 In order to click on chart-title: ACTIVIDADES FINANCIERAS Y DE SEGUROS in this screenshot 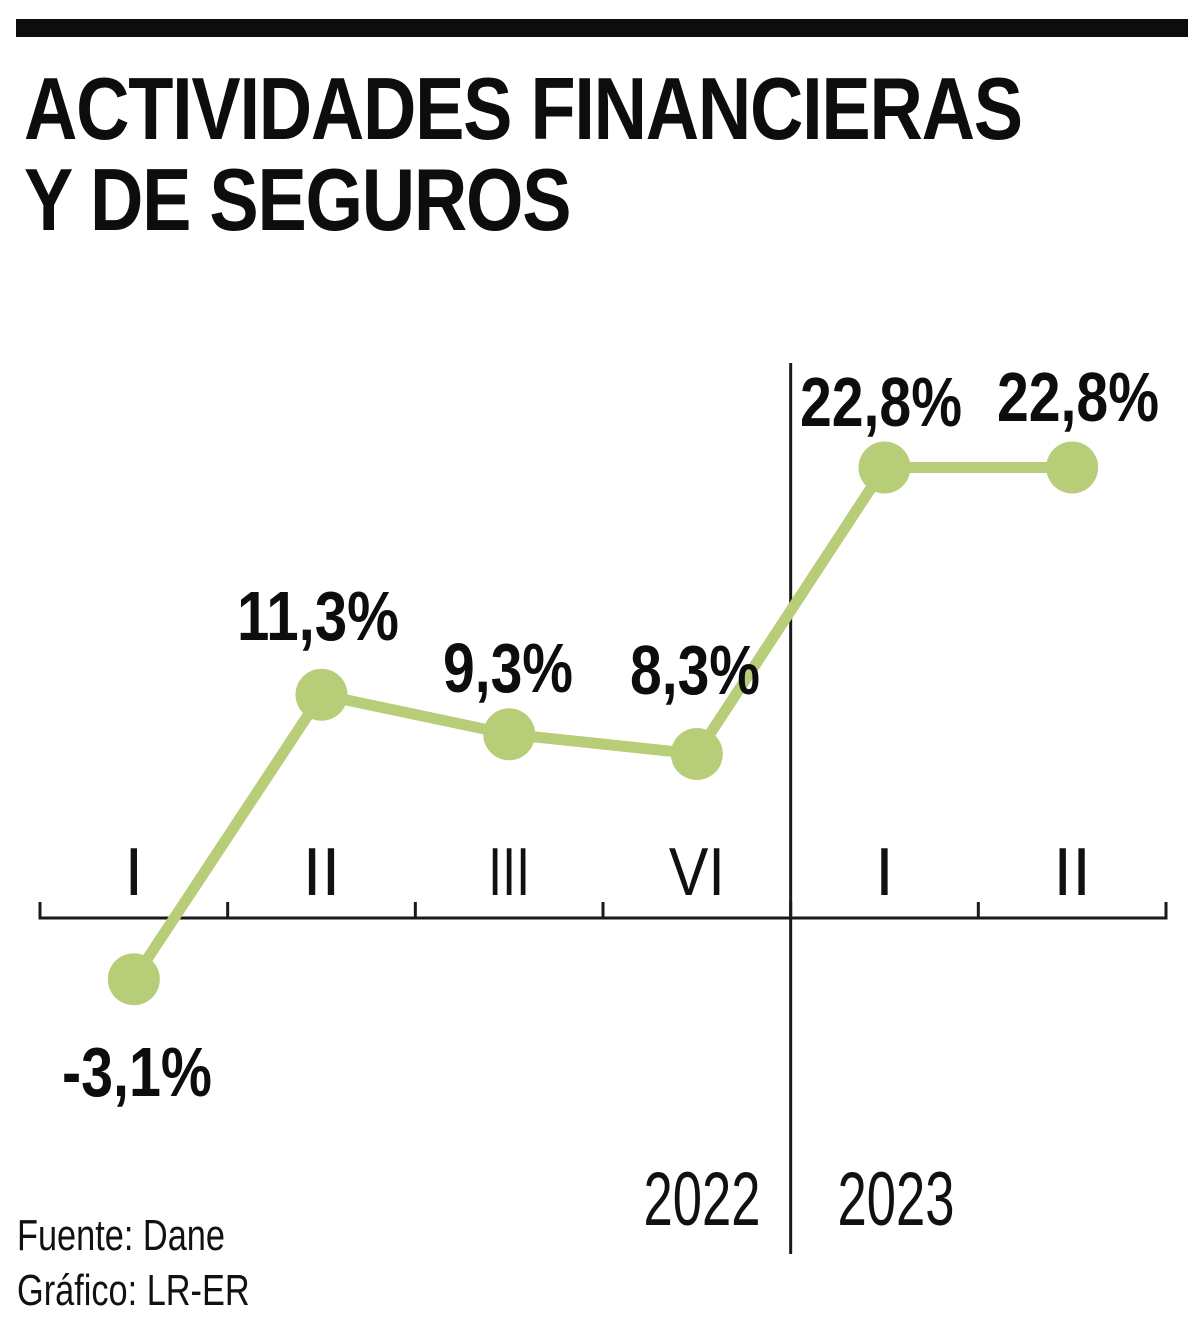, I will do `click(523, 154)`.